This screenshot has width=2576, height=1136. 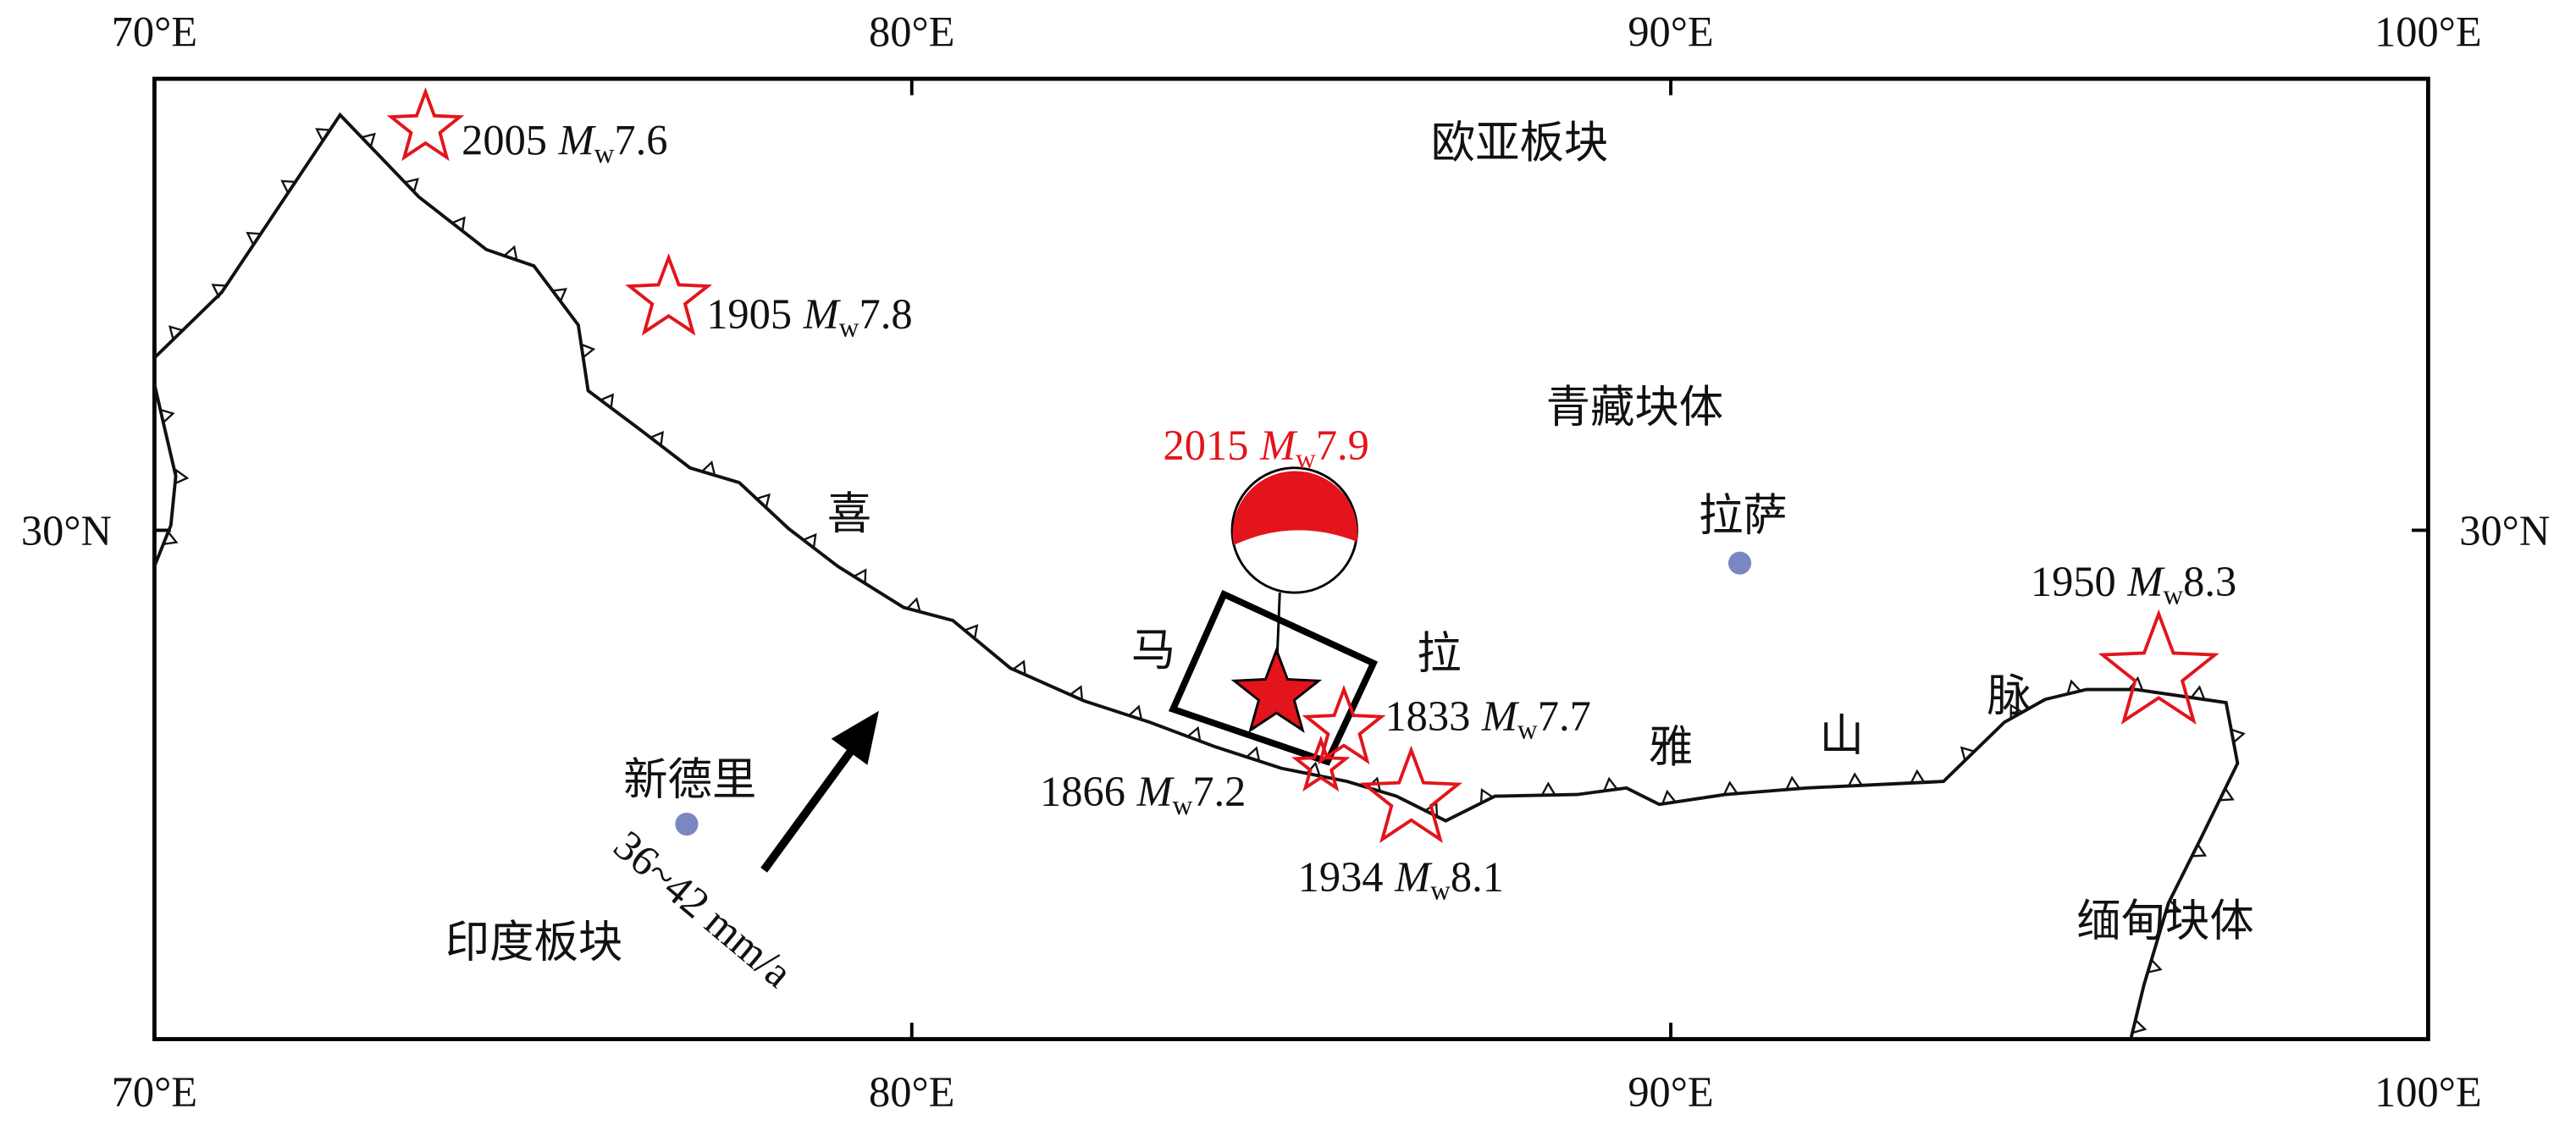 I want to click on motion-arrow-head, so click(x=855, y=737).